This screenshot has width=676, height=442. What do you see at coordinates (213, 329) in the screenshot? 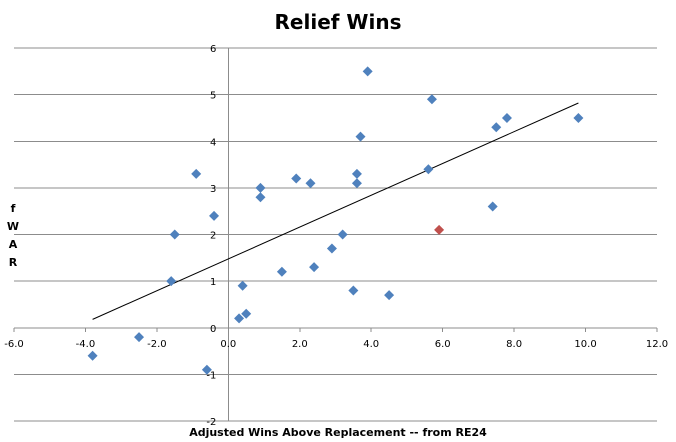
I see `y-tick-label: 0` at bounding box center [213, 329].